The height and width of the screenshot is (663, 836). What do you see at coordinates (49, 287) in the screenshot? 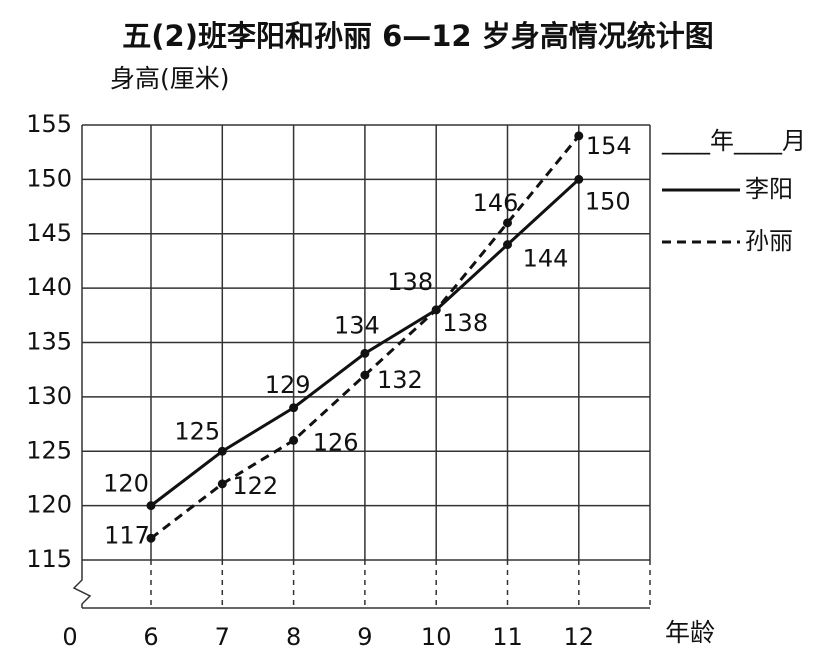
I see `y-tick-label: 140` at bounding box center [49, 287].